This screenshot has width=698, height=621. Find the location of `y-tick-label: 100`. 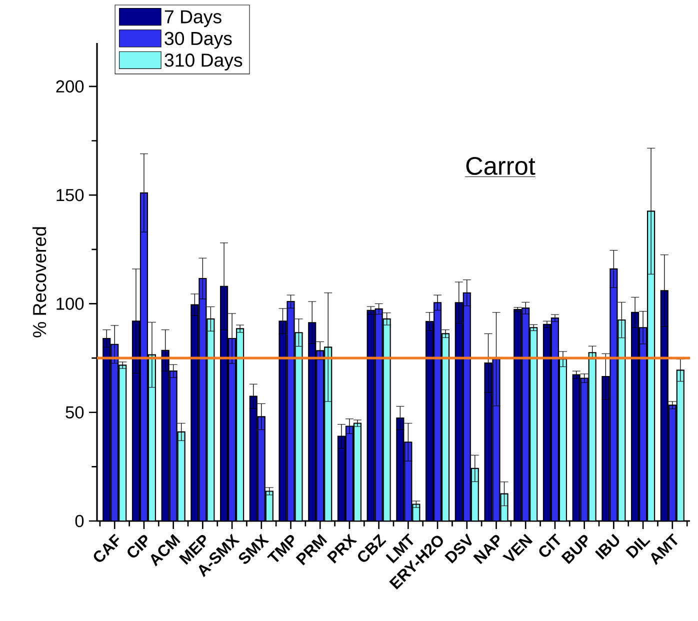

y-tick-label: 100 is located at coordinates (70, 304).